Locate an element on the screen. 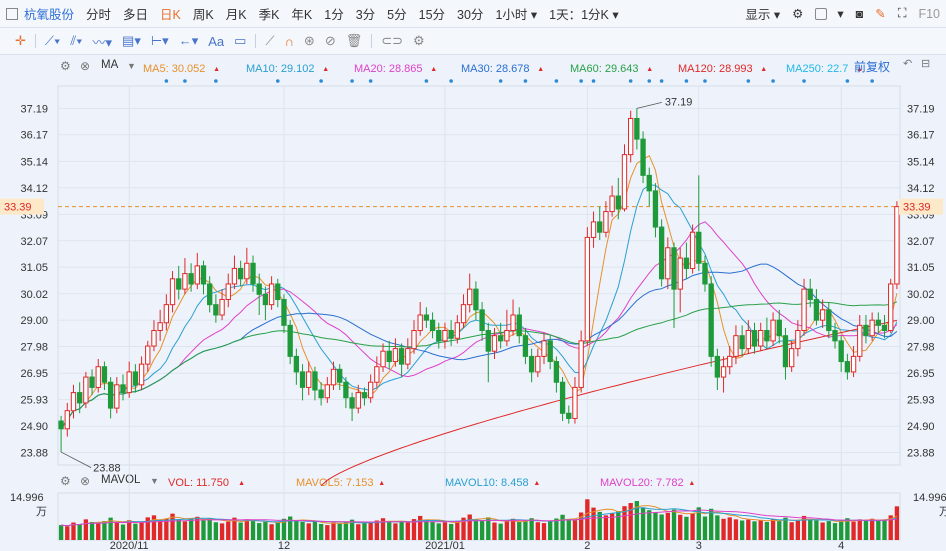  undo-icon: ↶ is located at coordinates (908, 64).